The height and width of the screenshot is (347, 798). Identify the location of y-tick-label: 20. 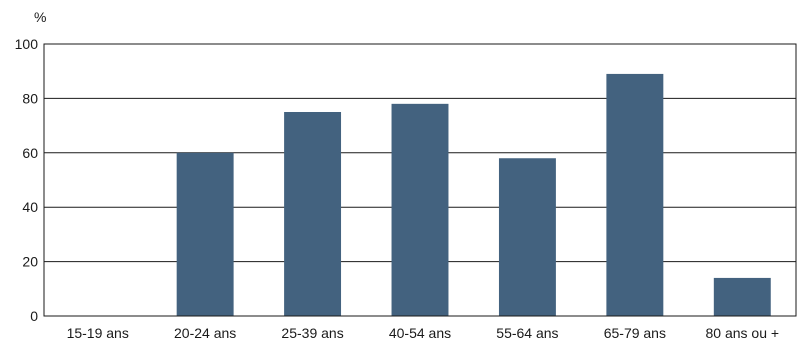
(30, 262).